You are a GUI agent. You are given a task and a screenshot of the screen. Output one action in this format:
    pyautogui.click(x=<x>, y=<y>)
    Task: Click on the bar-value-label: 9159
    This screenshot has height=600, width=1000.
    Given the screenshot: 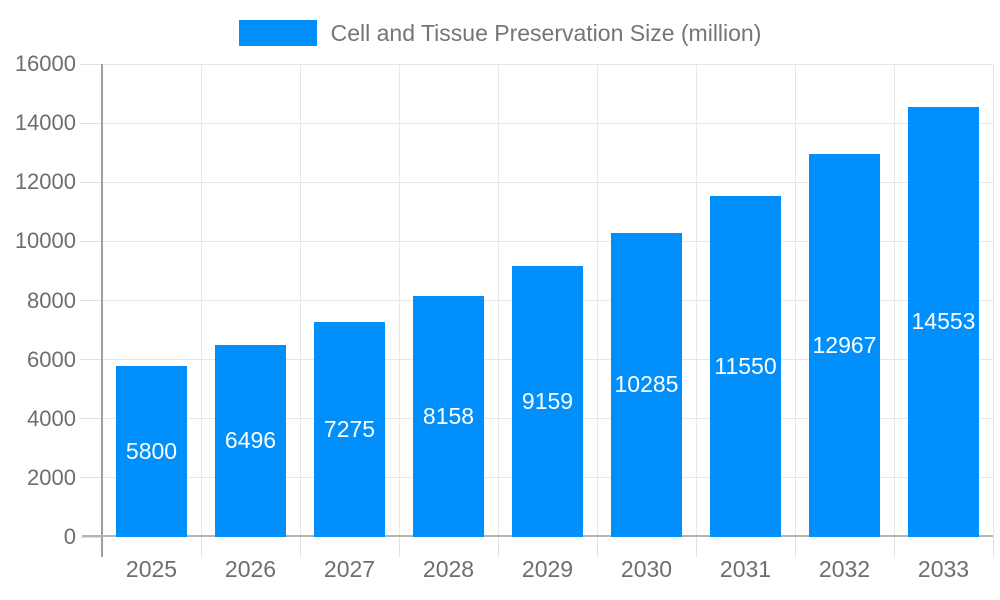 What is the action you would take?
    pyautogui.click(x=547, y=401)
    